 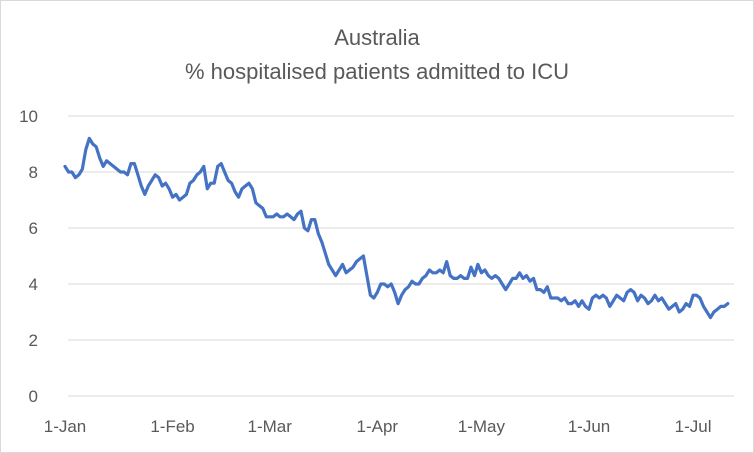 I want to click on y-tick-label: 8, so click(x=33, y=172).